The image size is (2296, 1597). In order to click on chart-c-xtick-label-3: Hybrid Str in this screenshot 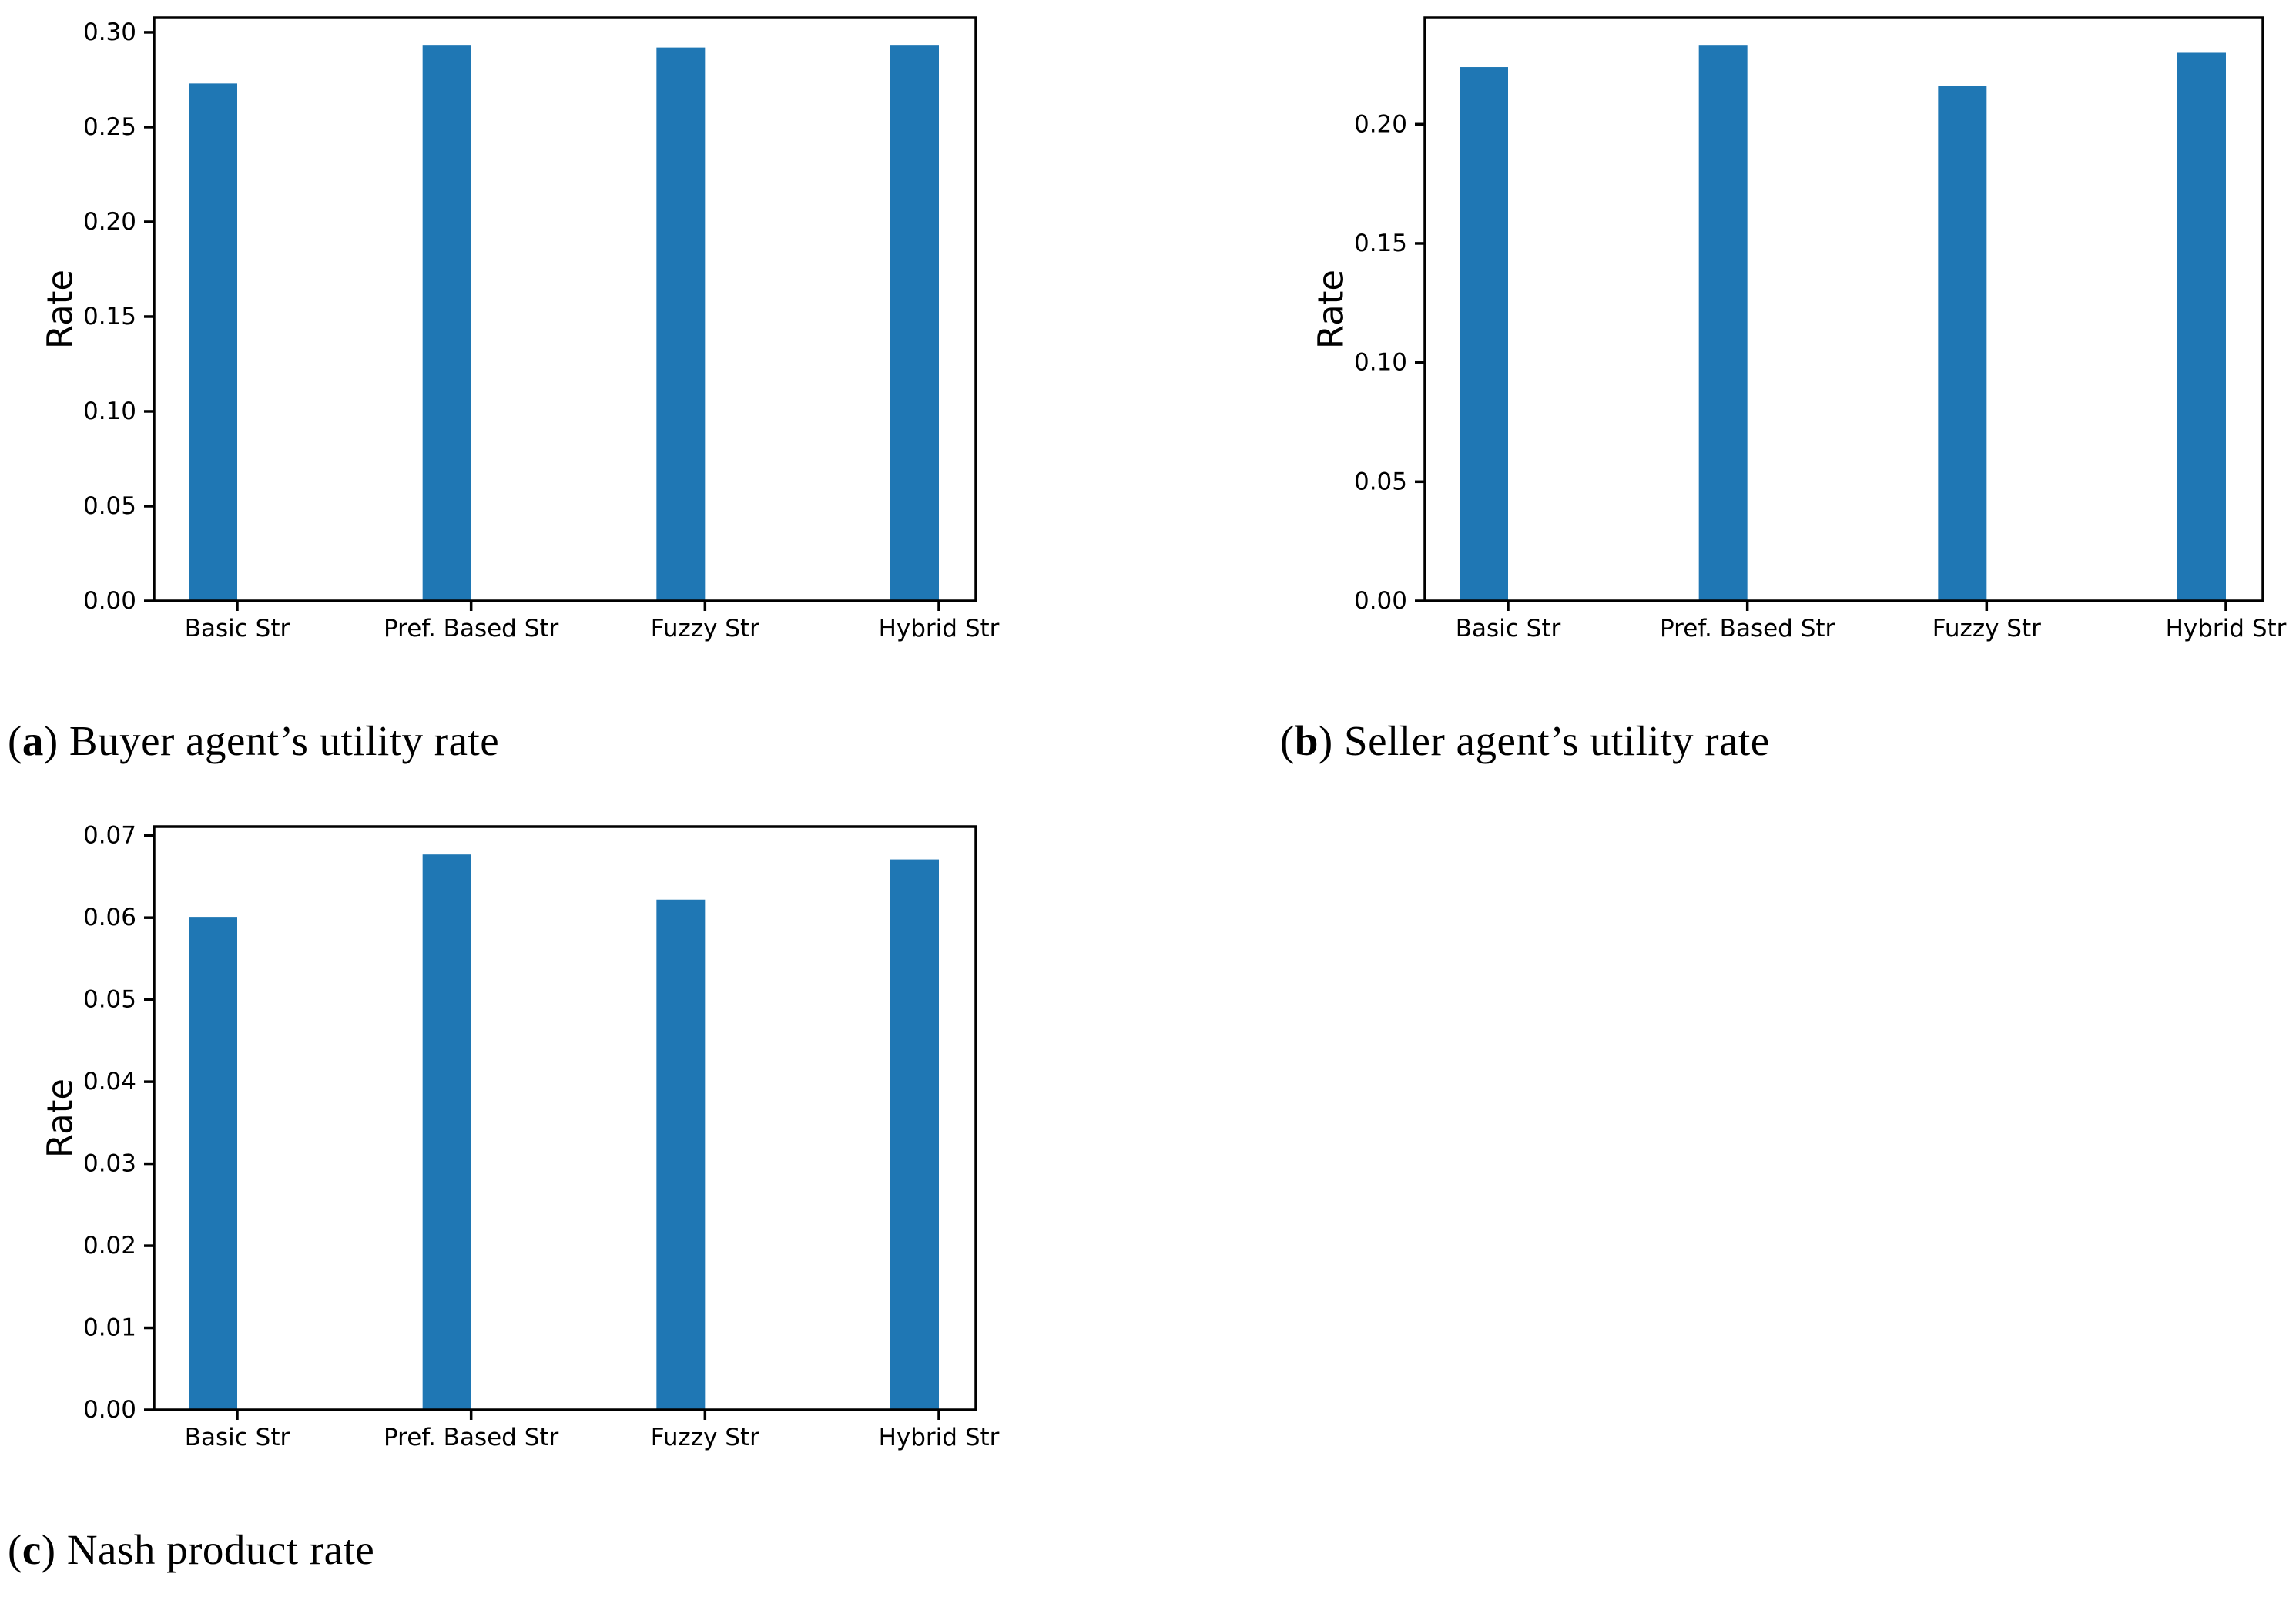, I will do `click(940, 1437)`.